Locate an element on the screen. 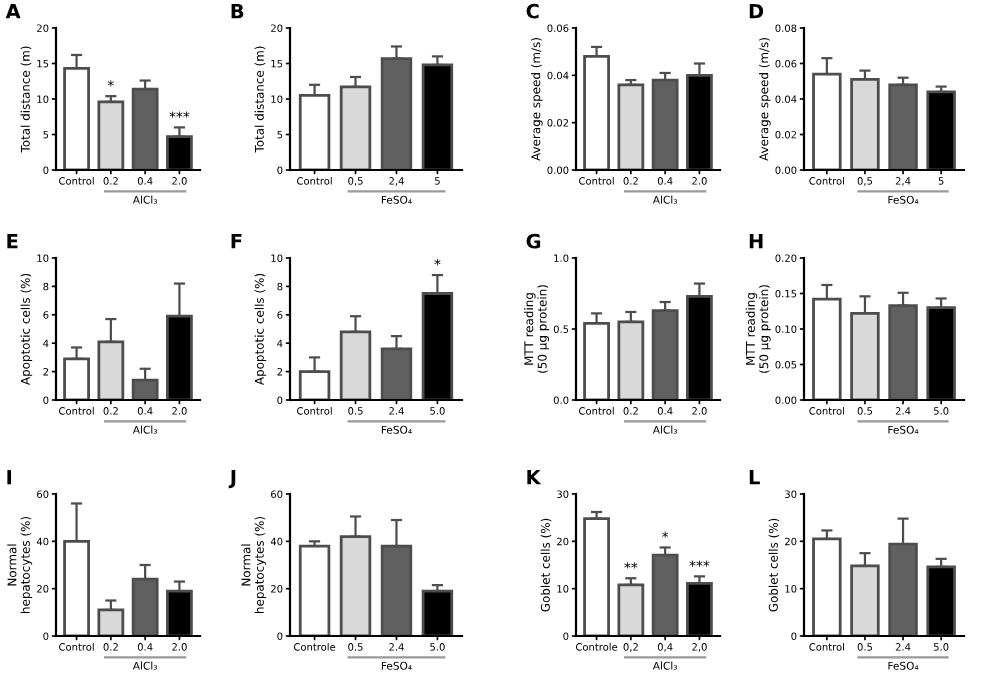 The width and height of the screenshot is (1000, 678). chart-title: K is located at coordinates (534, 477).